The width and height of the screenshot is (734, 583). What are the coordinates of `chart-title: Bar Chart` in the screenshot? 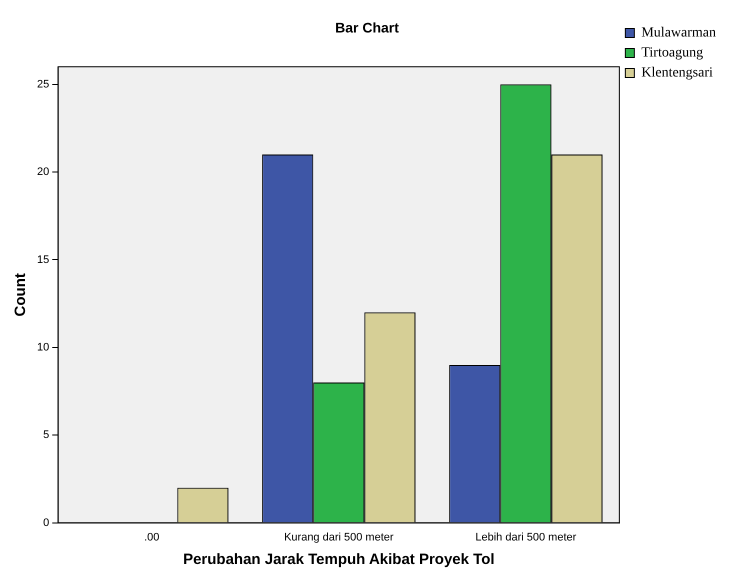 It's located at (367, 27).